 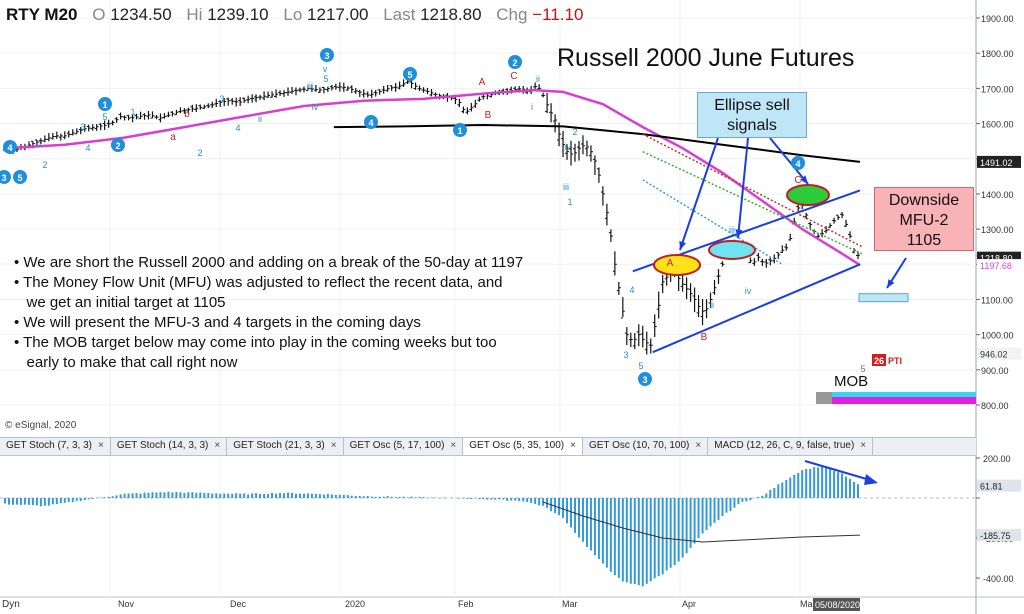 What do you see at coordinates (791, 446) in the screenshot?
I see `indicator-tab: MACD (12, 26, C, 9, false, true) ×` at bounding box center [791, 446].